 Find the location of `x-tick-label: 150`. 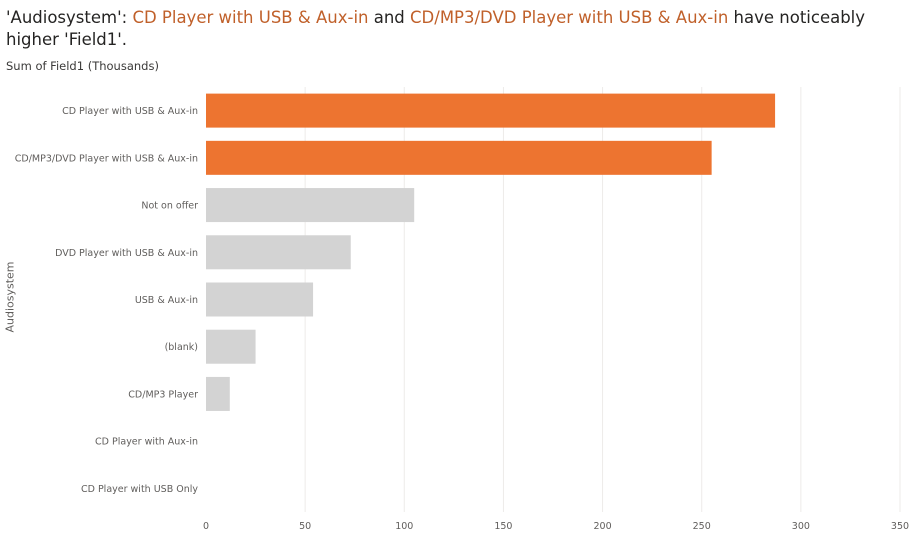

x-tick-label: 150 is located at coordinates (503, 526).